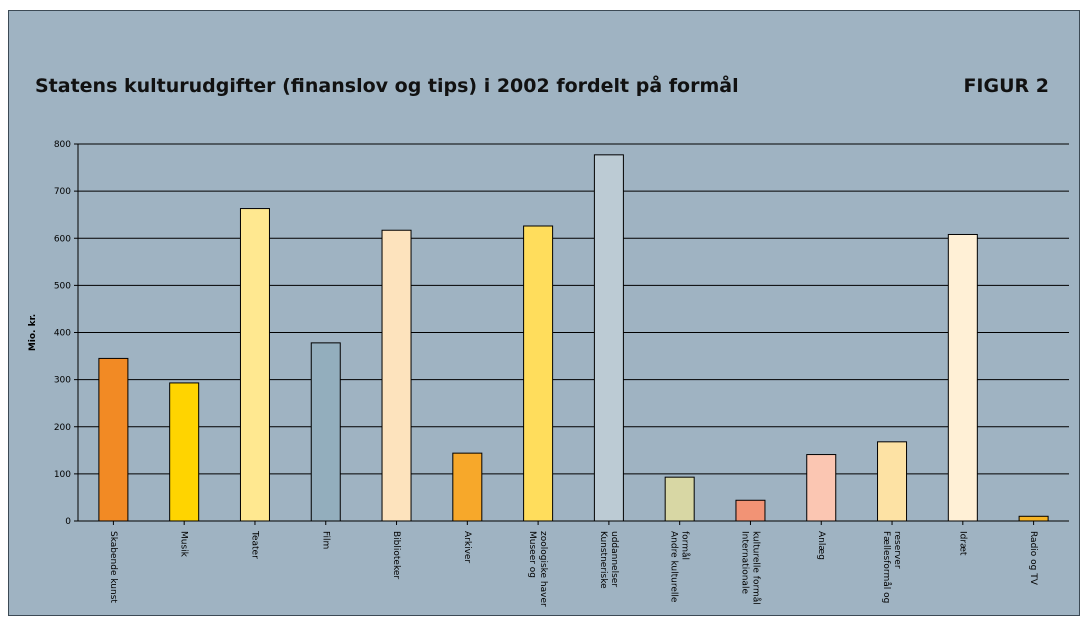 Image resolution: width=1089 pixels, height=624 pixels. What do you see at coordinates (62, 475) in the screenshot?
I see `y-tick-label: 100` at bounding box center [62, 475].